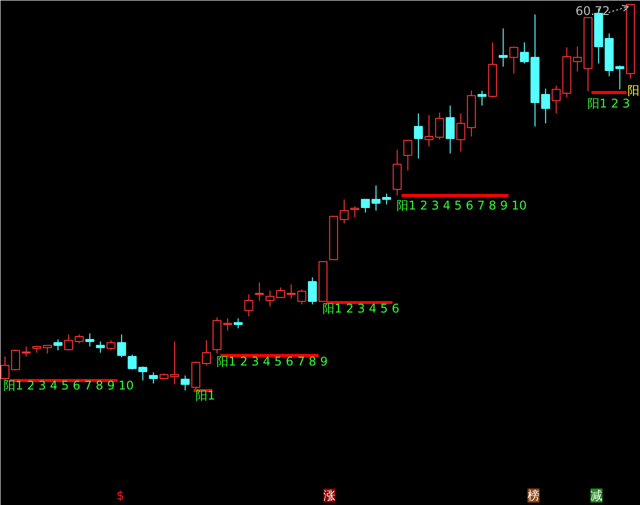 This screenshot has width=640, height=505. I want to click on annotation: 阳1 2 3 4 5 6, so click(361, 309).